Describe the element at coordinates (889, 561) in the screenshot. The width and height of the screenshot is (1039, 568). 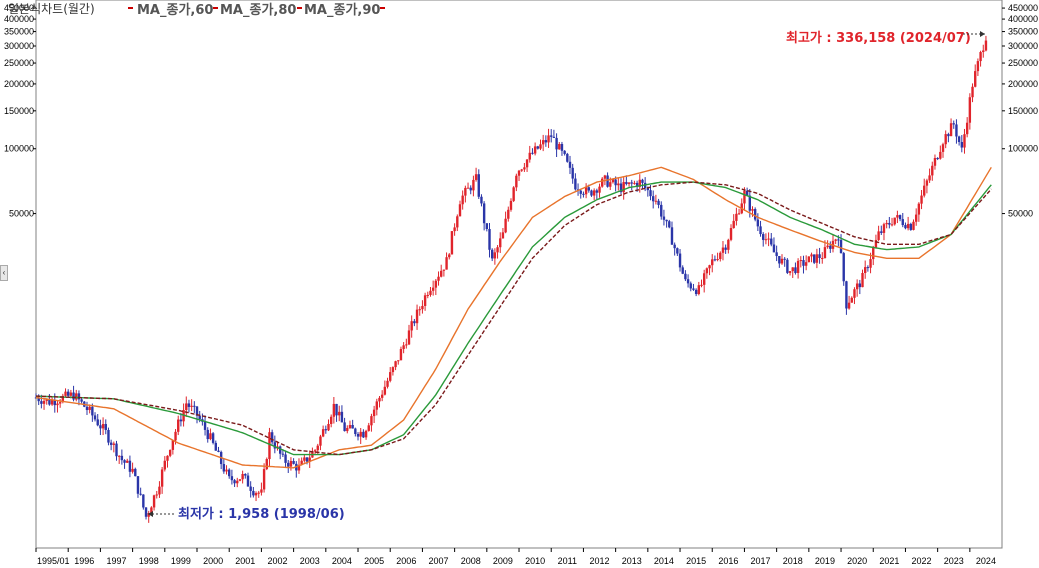
I see `x-tick-label: 2021` at that location.